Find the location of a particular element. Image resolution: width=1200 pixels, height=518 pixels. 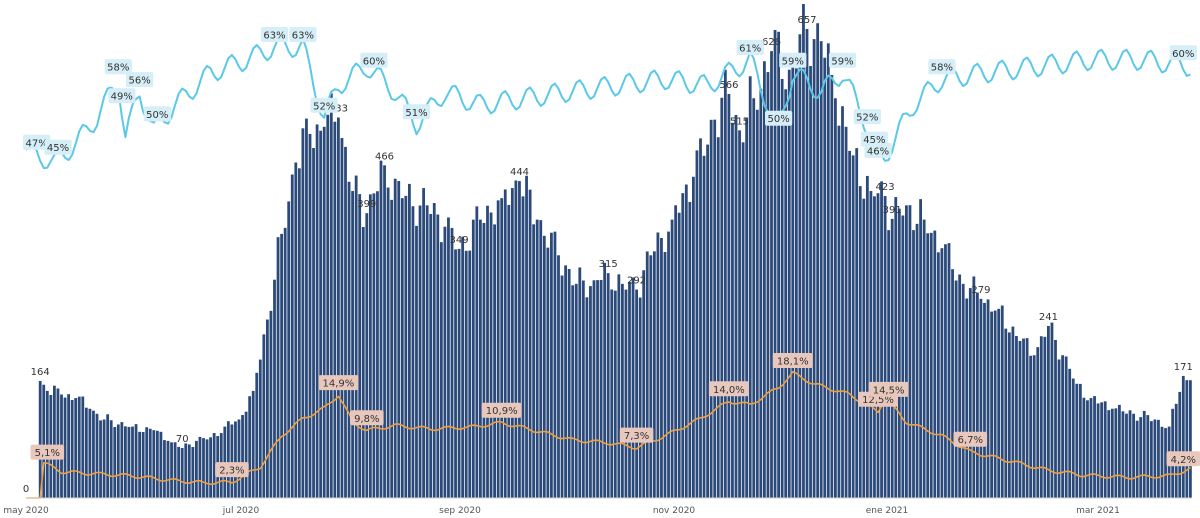

bar-value-label: 315 is located at coordinates (608, 264).